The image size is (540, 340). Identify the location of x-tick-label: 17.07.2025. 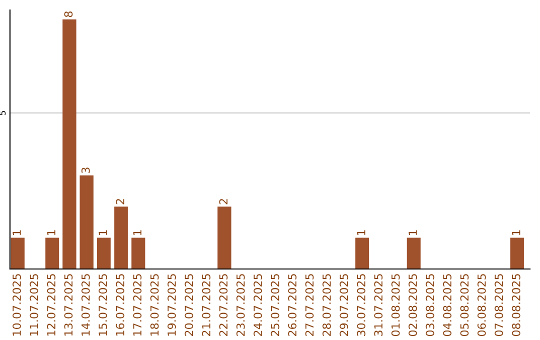
(137, 305).